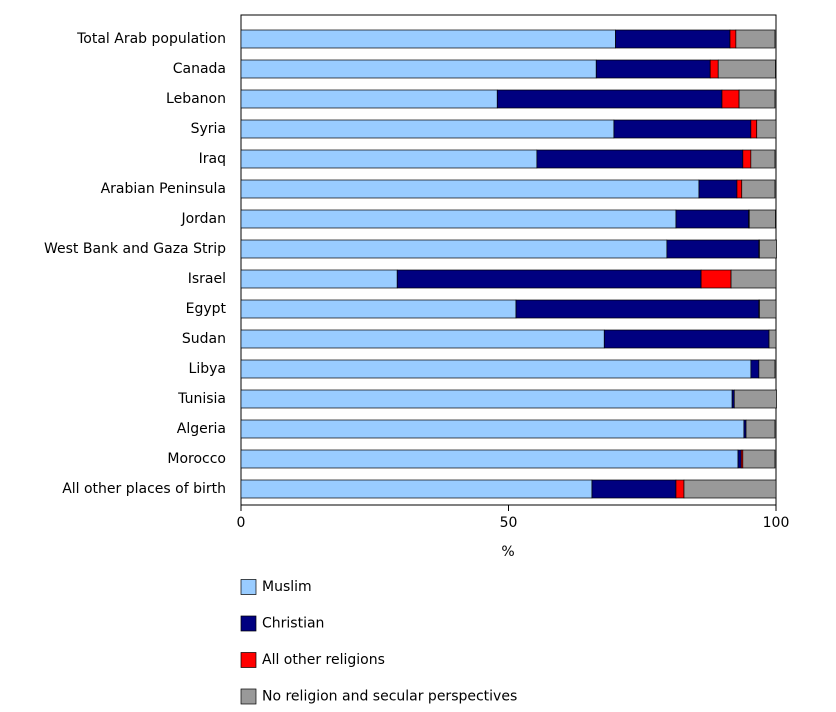 This screenshot has width=836, height=712. What do you see at coordinates (135, 249) in the screenshot?
I see `y-tick-label: West Bank and Gaza Strip` at bounding box center [135, 249].